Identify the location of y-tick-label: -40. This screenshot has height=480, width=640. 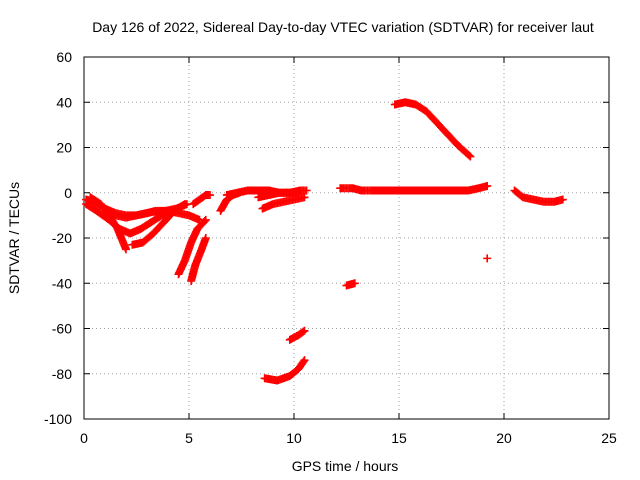
(62, 283).